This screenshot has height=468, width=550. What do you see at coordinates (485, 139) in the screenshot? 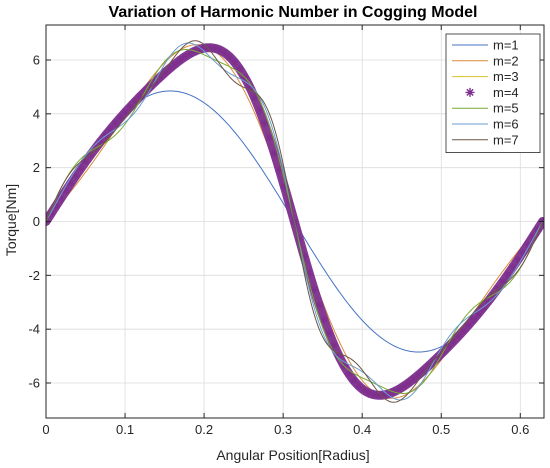
I see `legend-entry-m=7: m=7` at bounding box center [485, 139].